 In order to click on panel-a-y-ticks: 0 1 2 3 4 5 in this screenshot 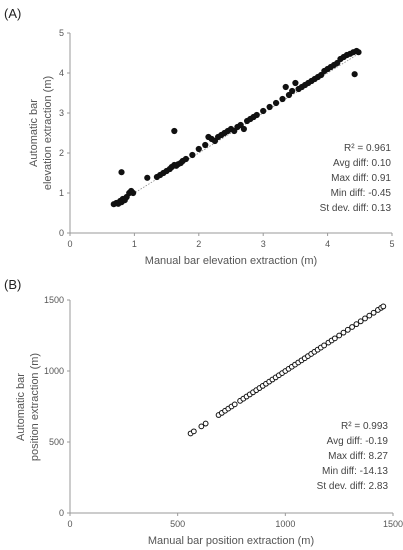, I will do `click(64, 133)`.